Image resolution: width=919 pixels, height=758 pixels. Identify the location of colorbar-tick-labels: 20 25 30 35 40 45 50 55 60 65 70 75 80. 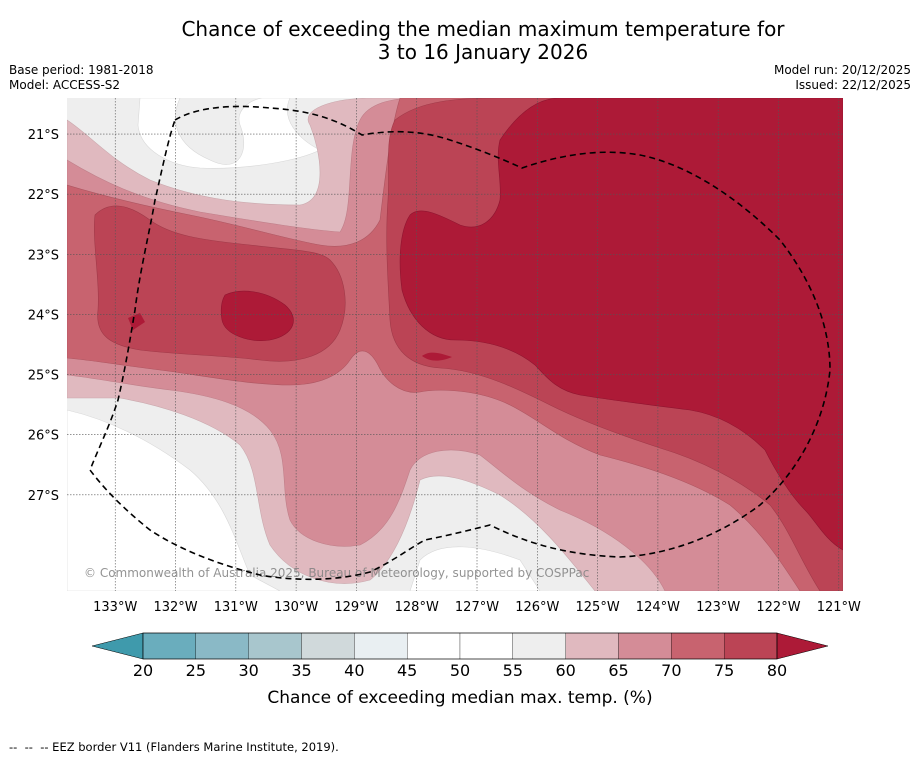
(460, 670).